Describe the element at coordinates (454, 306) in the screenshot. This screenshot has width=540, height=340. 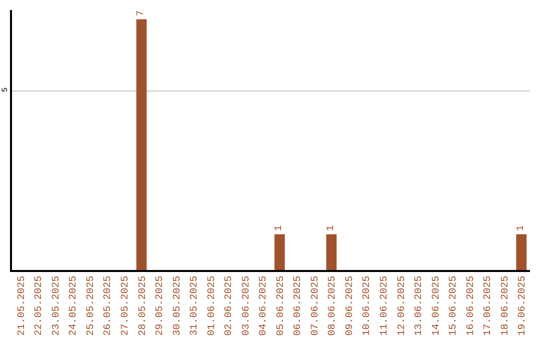
I see `x-tick-label: 15.06.2025` at that location.